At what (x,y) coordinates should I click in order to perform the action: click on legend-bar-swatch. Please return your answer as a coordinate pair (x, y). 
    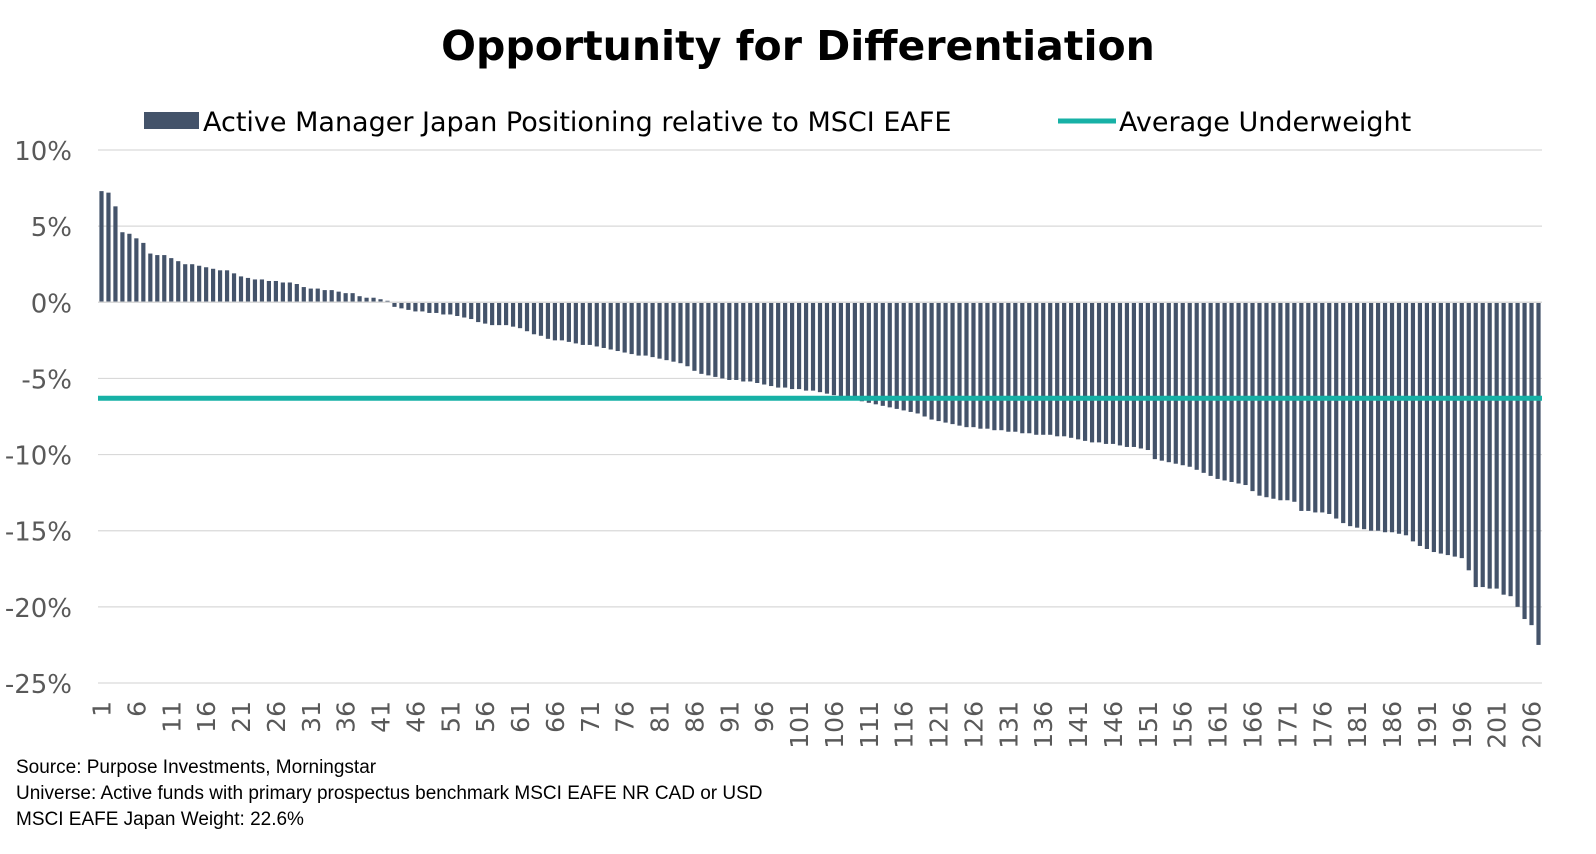
    Looking at the image, I should click on (171, 120).